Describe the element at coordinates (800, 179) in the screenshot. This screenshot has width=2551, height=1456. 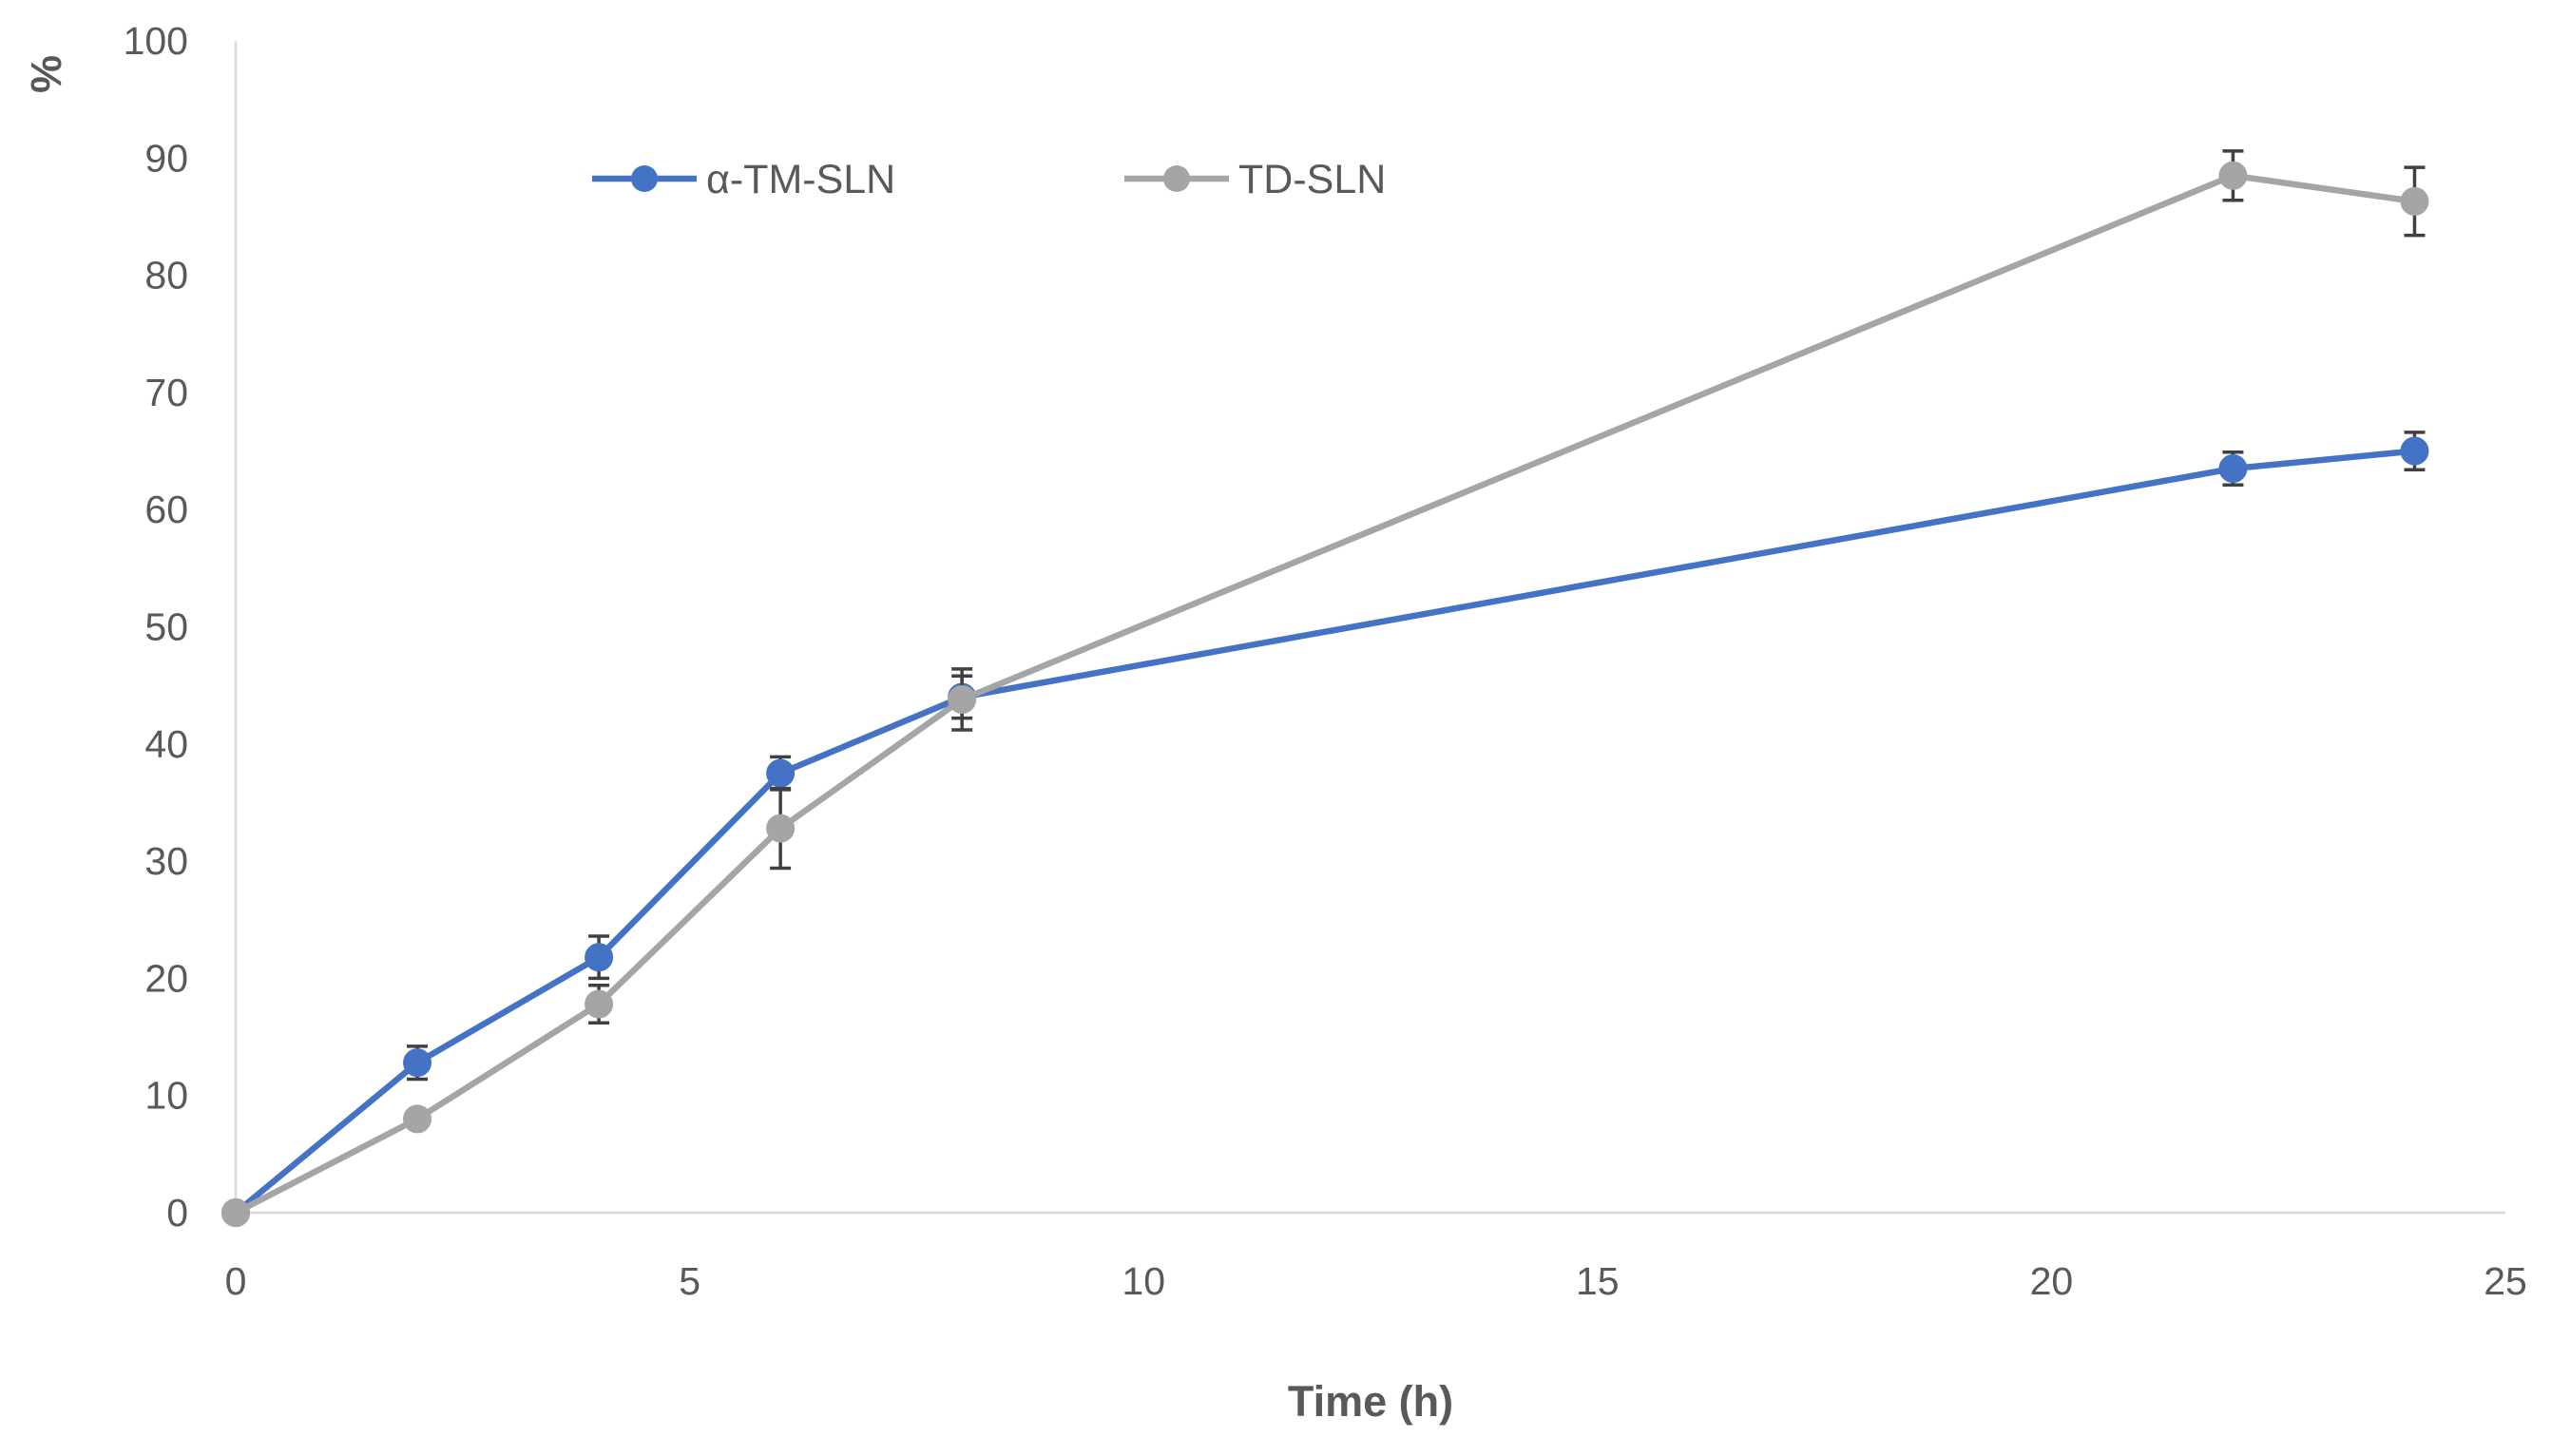
I see `legend-label: α-TM-SLN` at that location.